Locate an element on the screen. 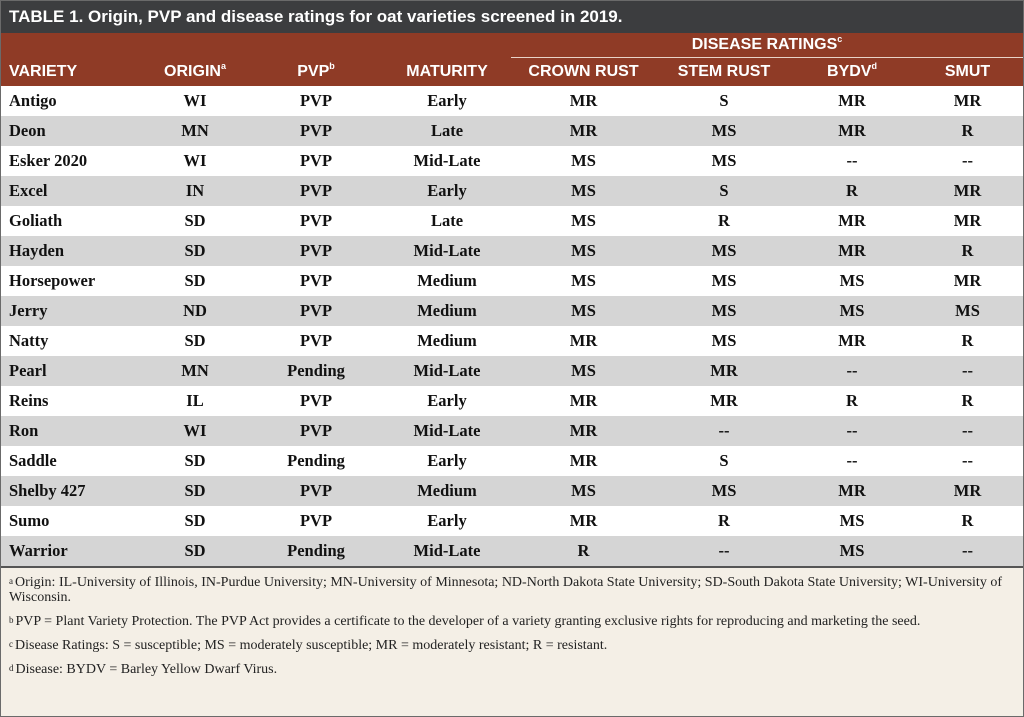 The width and height of the screenshot is (1024, 717). cell-variety: Shelby 427 is located at coordinates (71, 491).